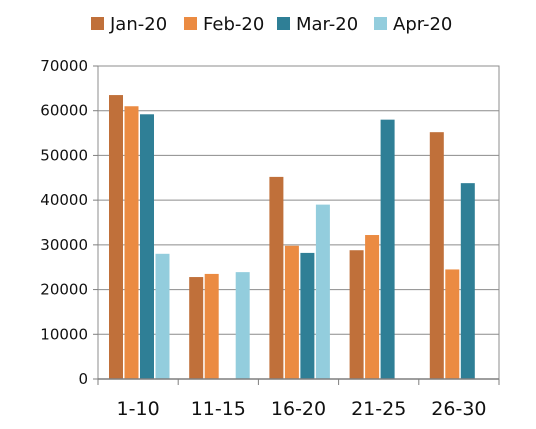  Describe the element at coordinates (327, 24) in the screenshot. I see `legend-label: Mar-20` at that location.